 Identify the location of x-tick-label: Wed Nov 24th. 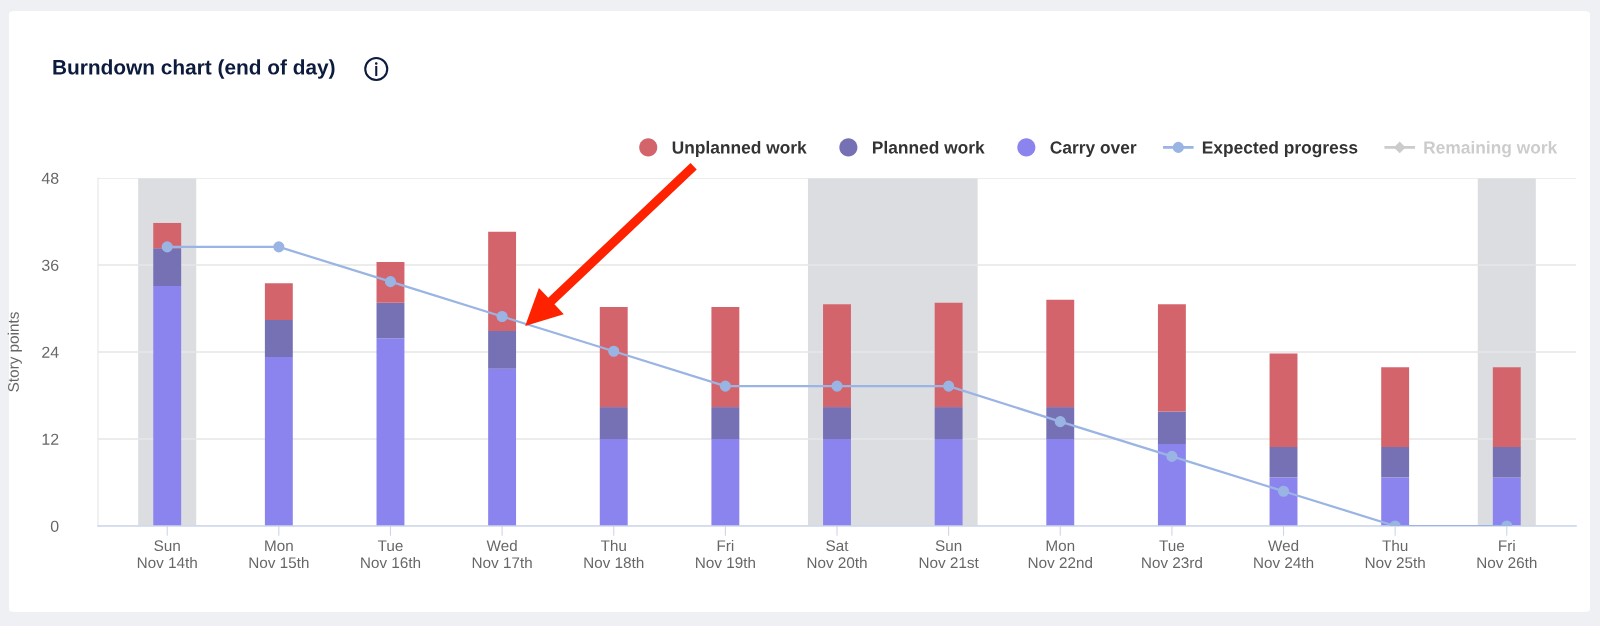
(1284, 554).